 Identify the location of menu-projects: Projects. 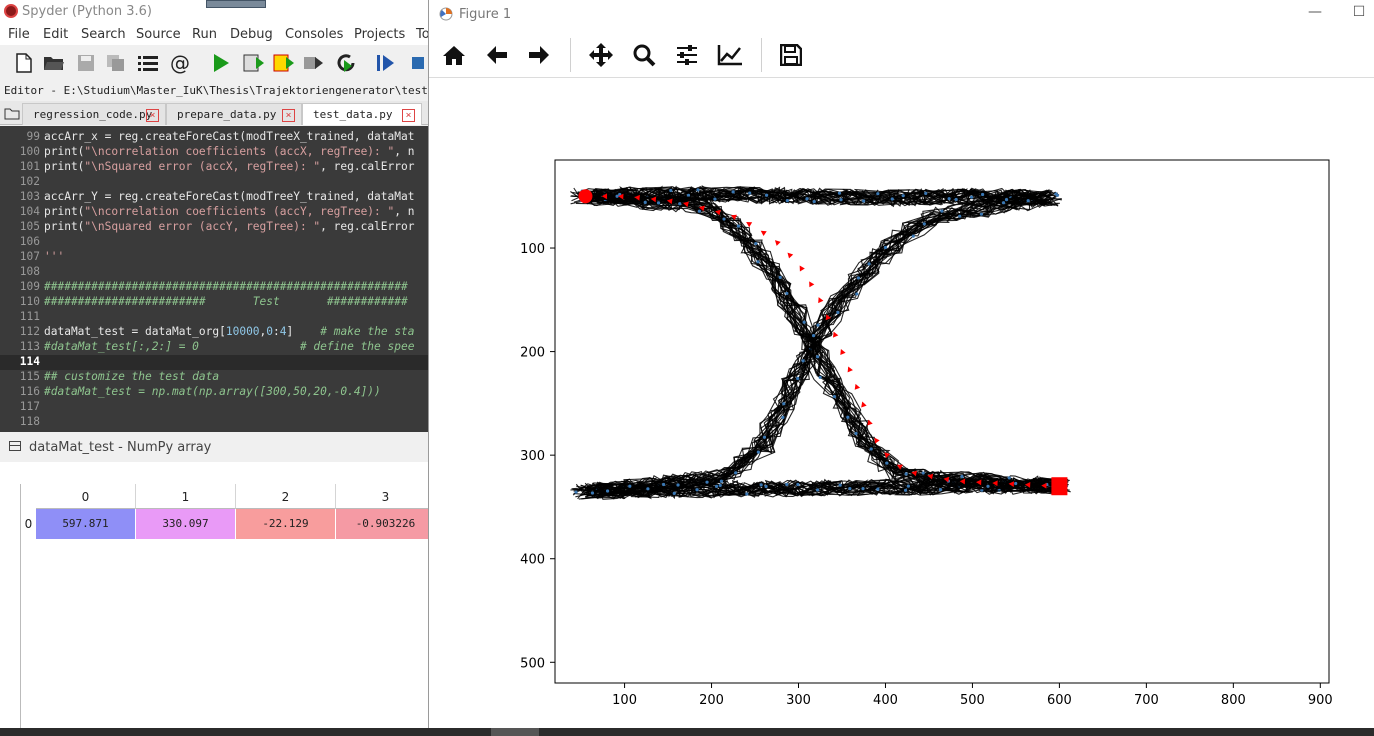
(380, 34).